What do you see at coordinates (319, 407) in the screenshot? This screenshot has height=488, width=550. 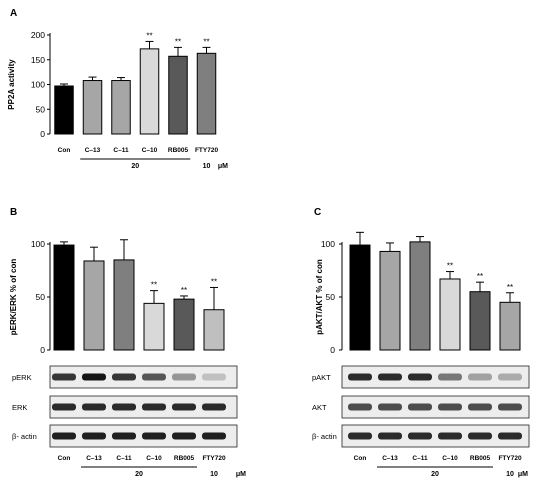 I see `blot-label: AKT` at bounding box center [319, 407].